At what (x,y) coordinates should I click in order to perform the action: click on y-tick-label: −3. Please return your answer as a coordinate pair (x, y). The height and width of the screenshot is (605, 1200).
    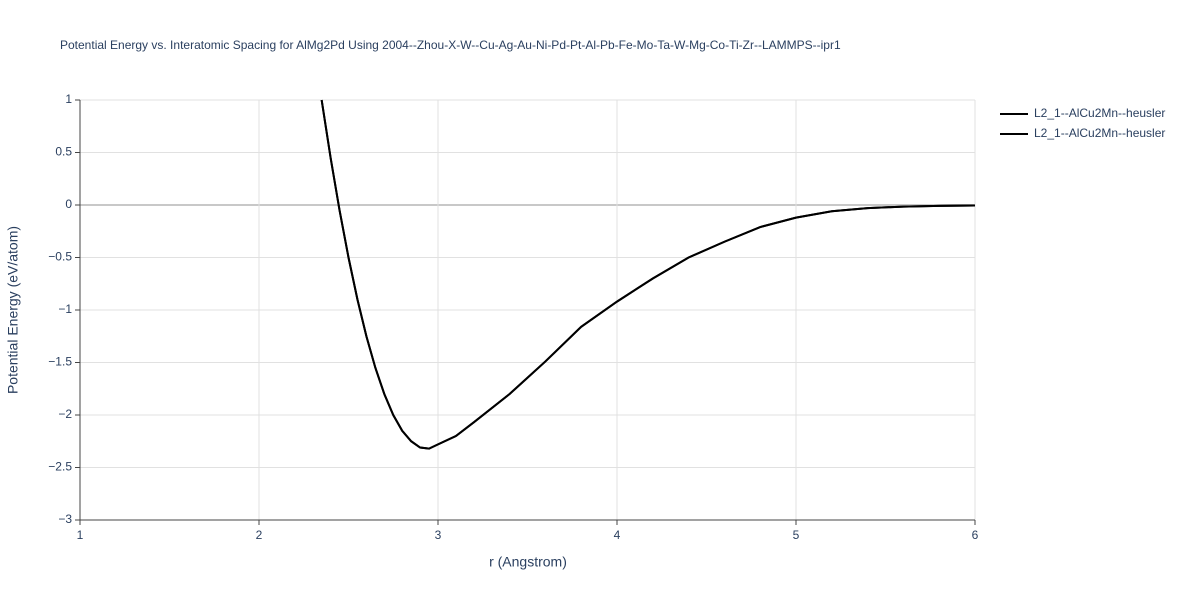
    Looking at the image, I should click on (65, 519).